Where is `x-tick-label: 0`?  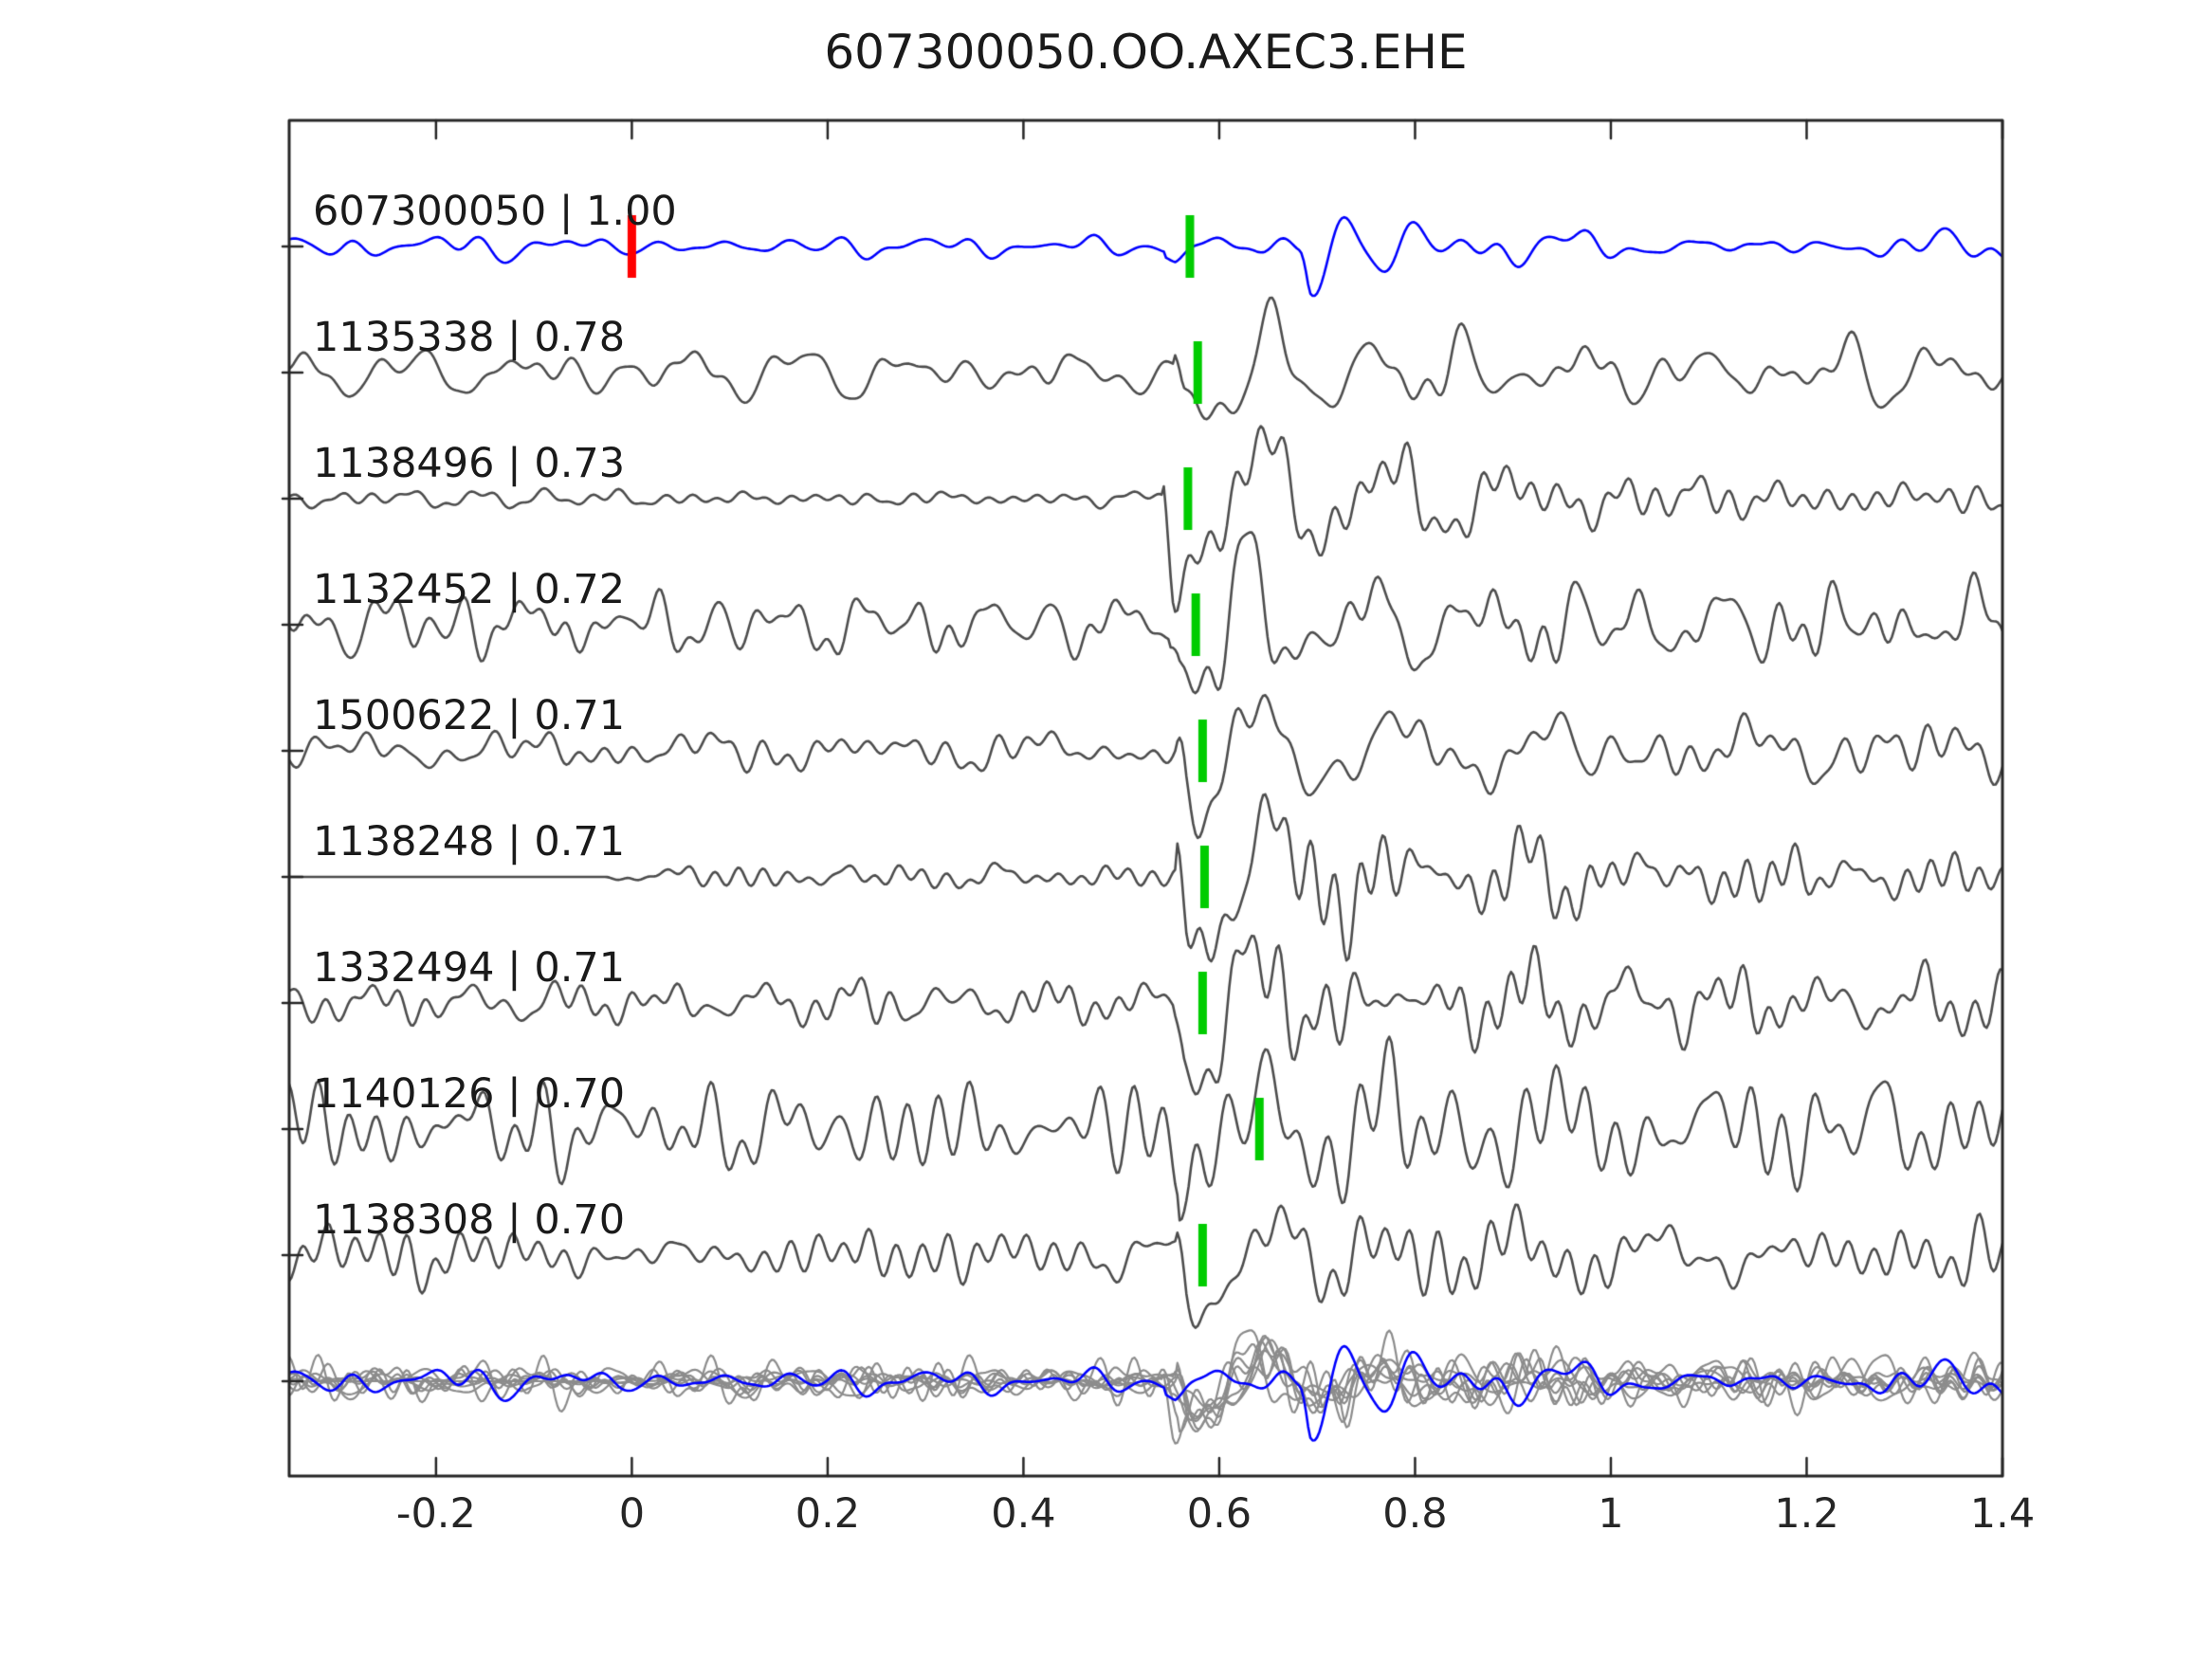 x-tick-label: 0 is located at coordinates (632, 1514).